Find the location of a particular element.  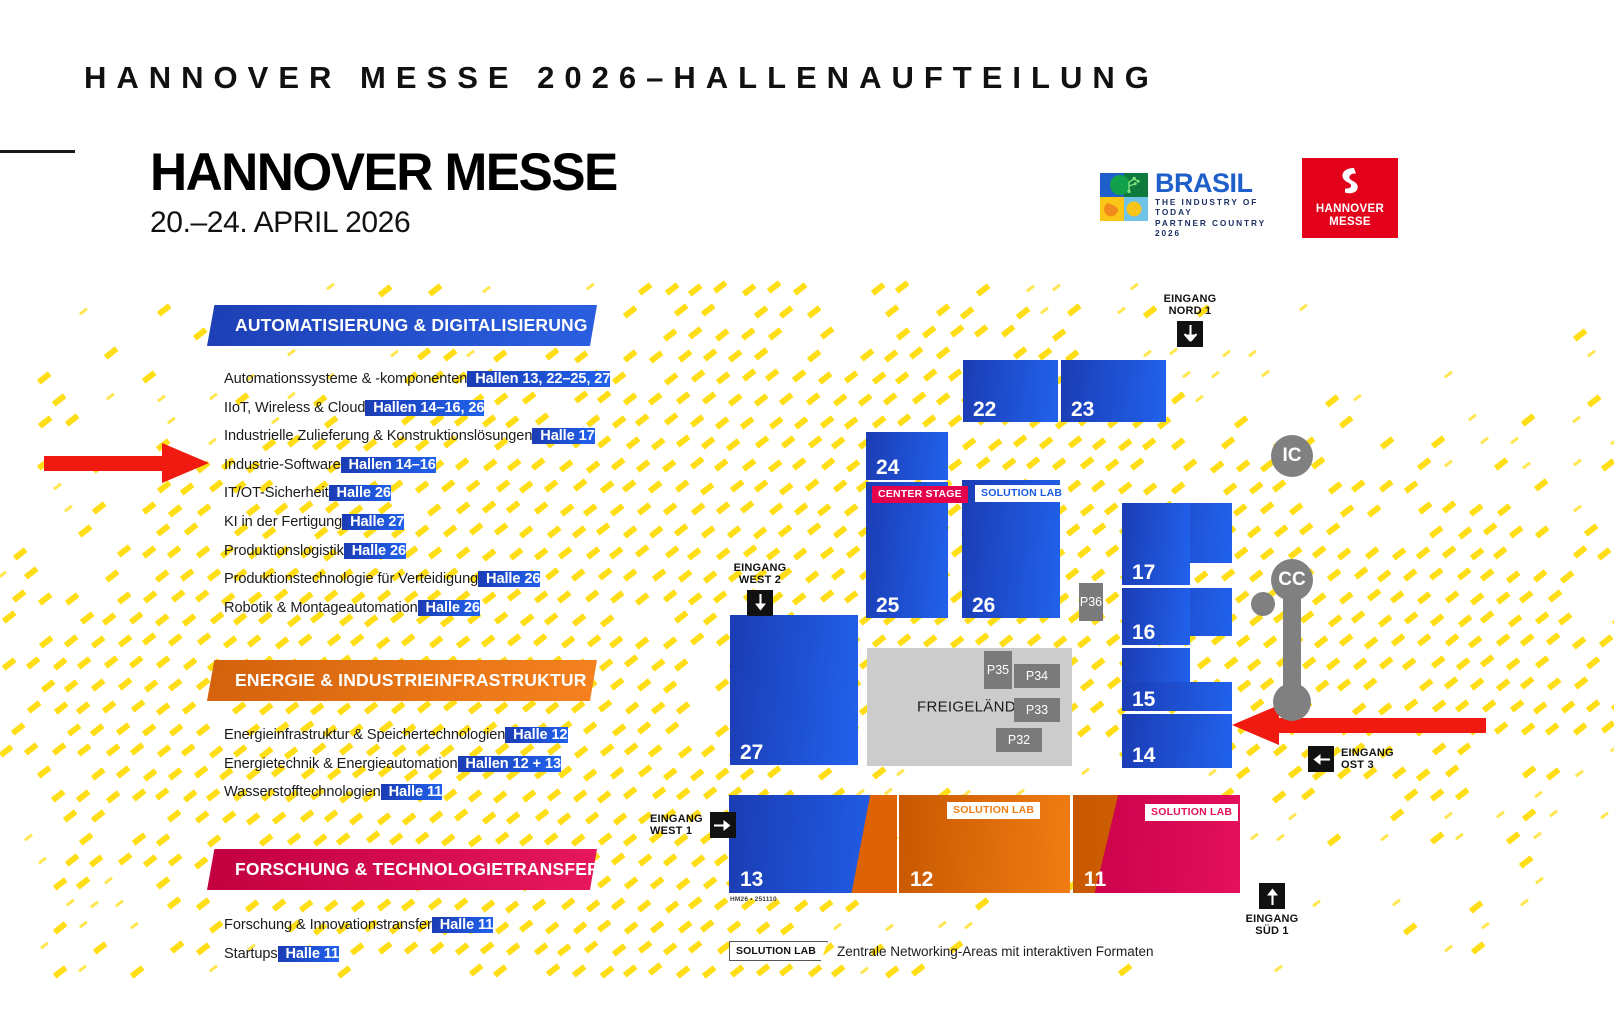

entrance-ost-3: EINGANG OST 3 is located at coordinates (1351, 759).